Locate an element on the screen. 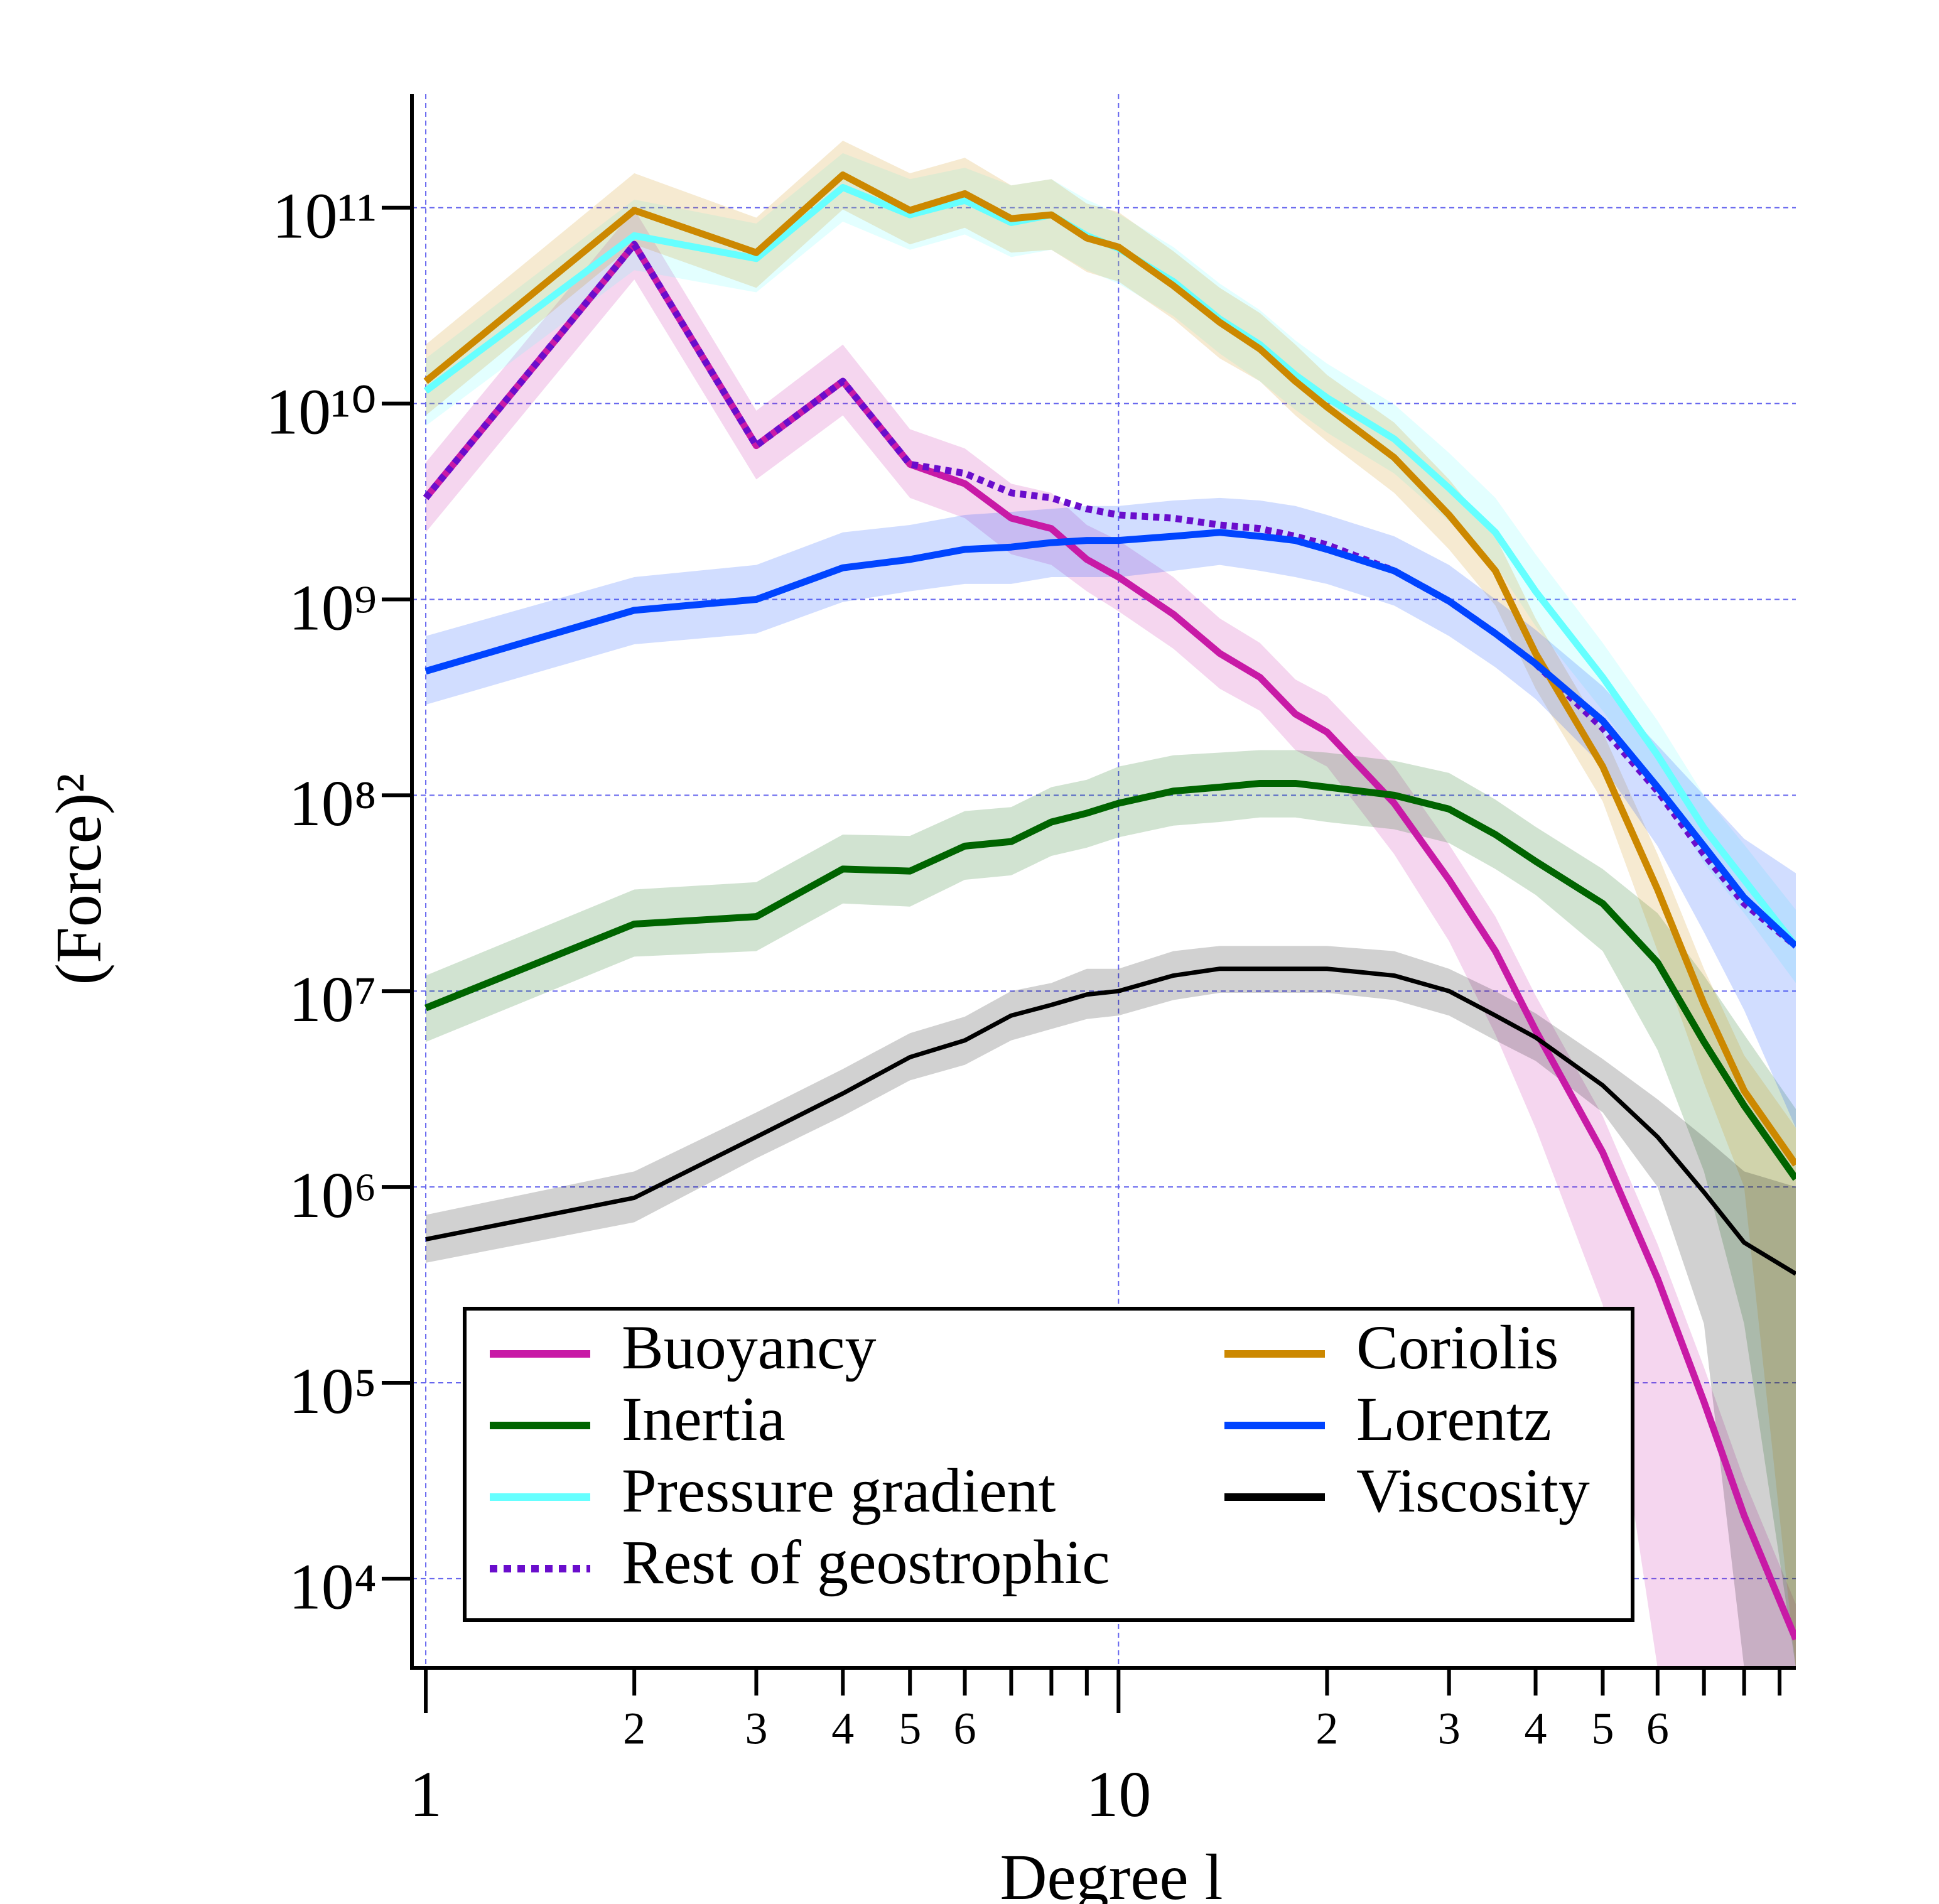 The width and height of the screenshot is (1939, 1904). legend-label: Lorentz is located at coordinates (1454, 1419).